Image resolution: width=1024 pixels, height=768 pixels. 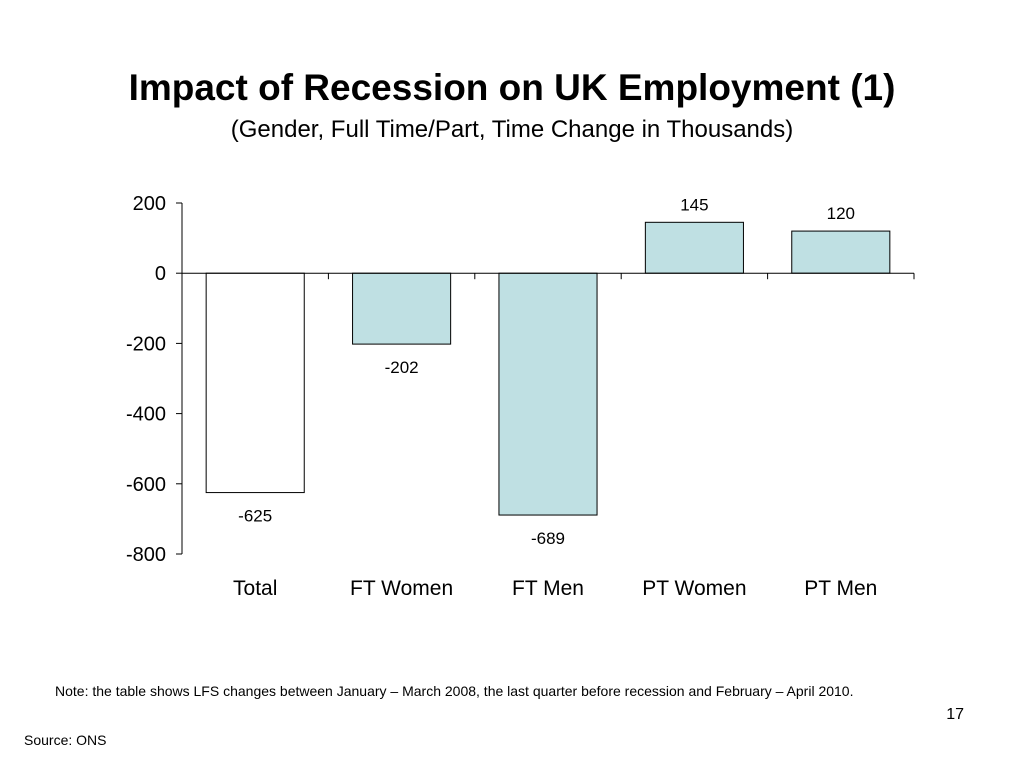 I want to click on x-category-label: Total, so click(x=255, y=588).